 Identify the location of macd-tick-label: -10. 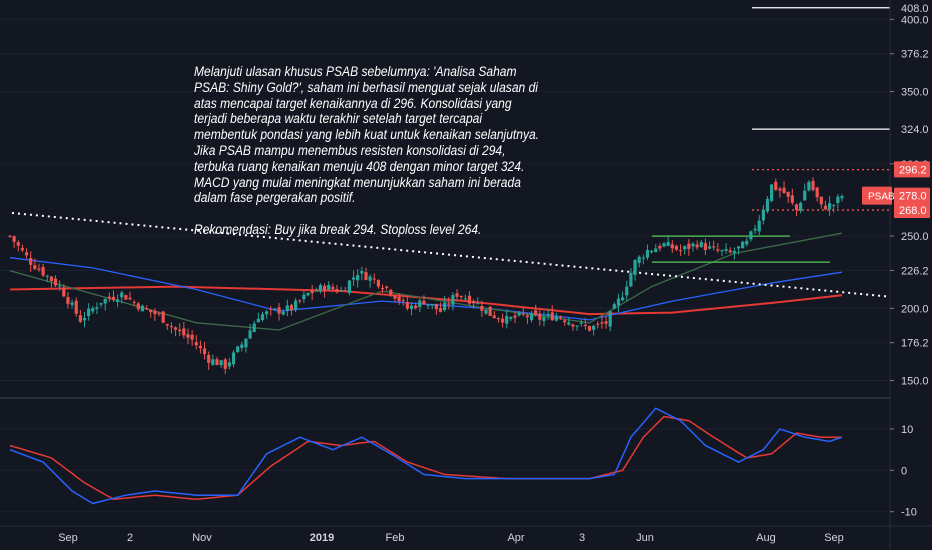
(909, 513).